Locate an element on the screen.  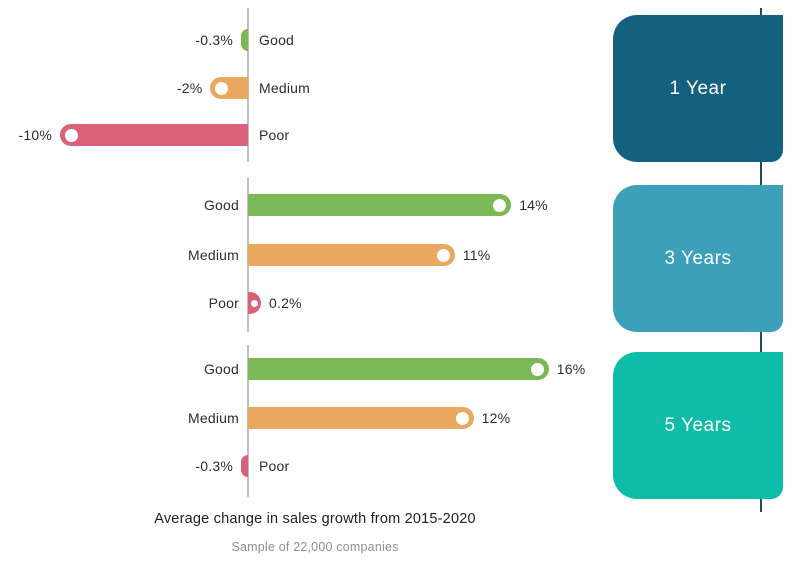
year-box-2: 3 Years is located at coordinates (698, 258).